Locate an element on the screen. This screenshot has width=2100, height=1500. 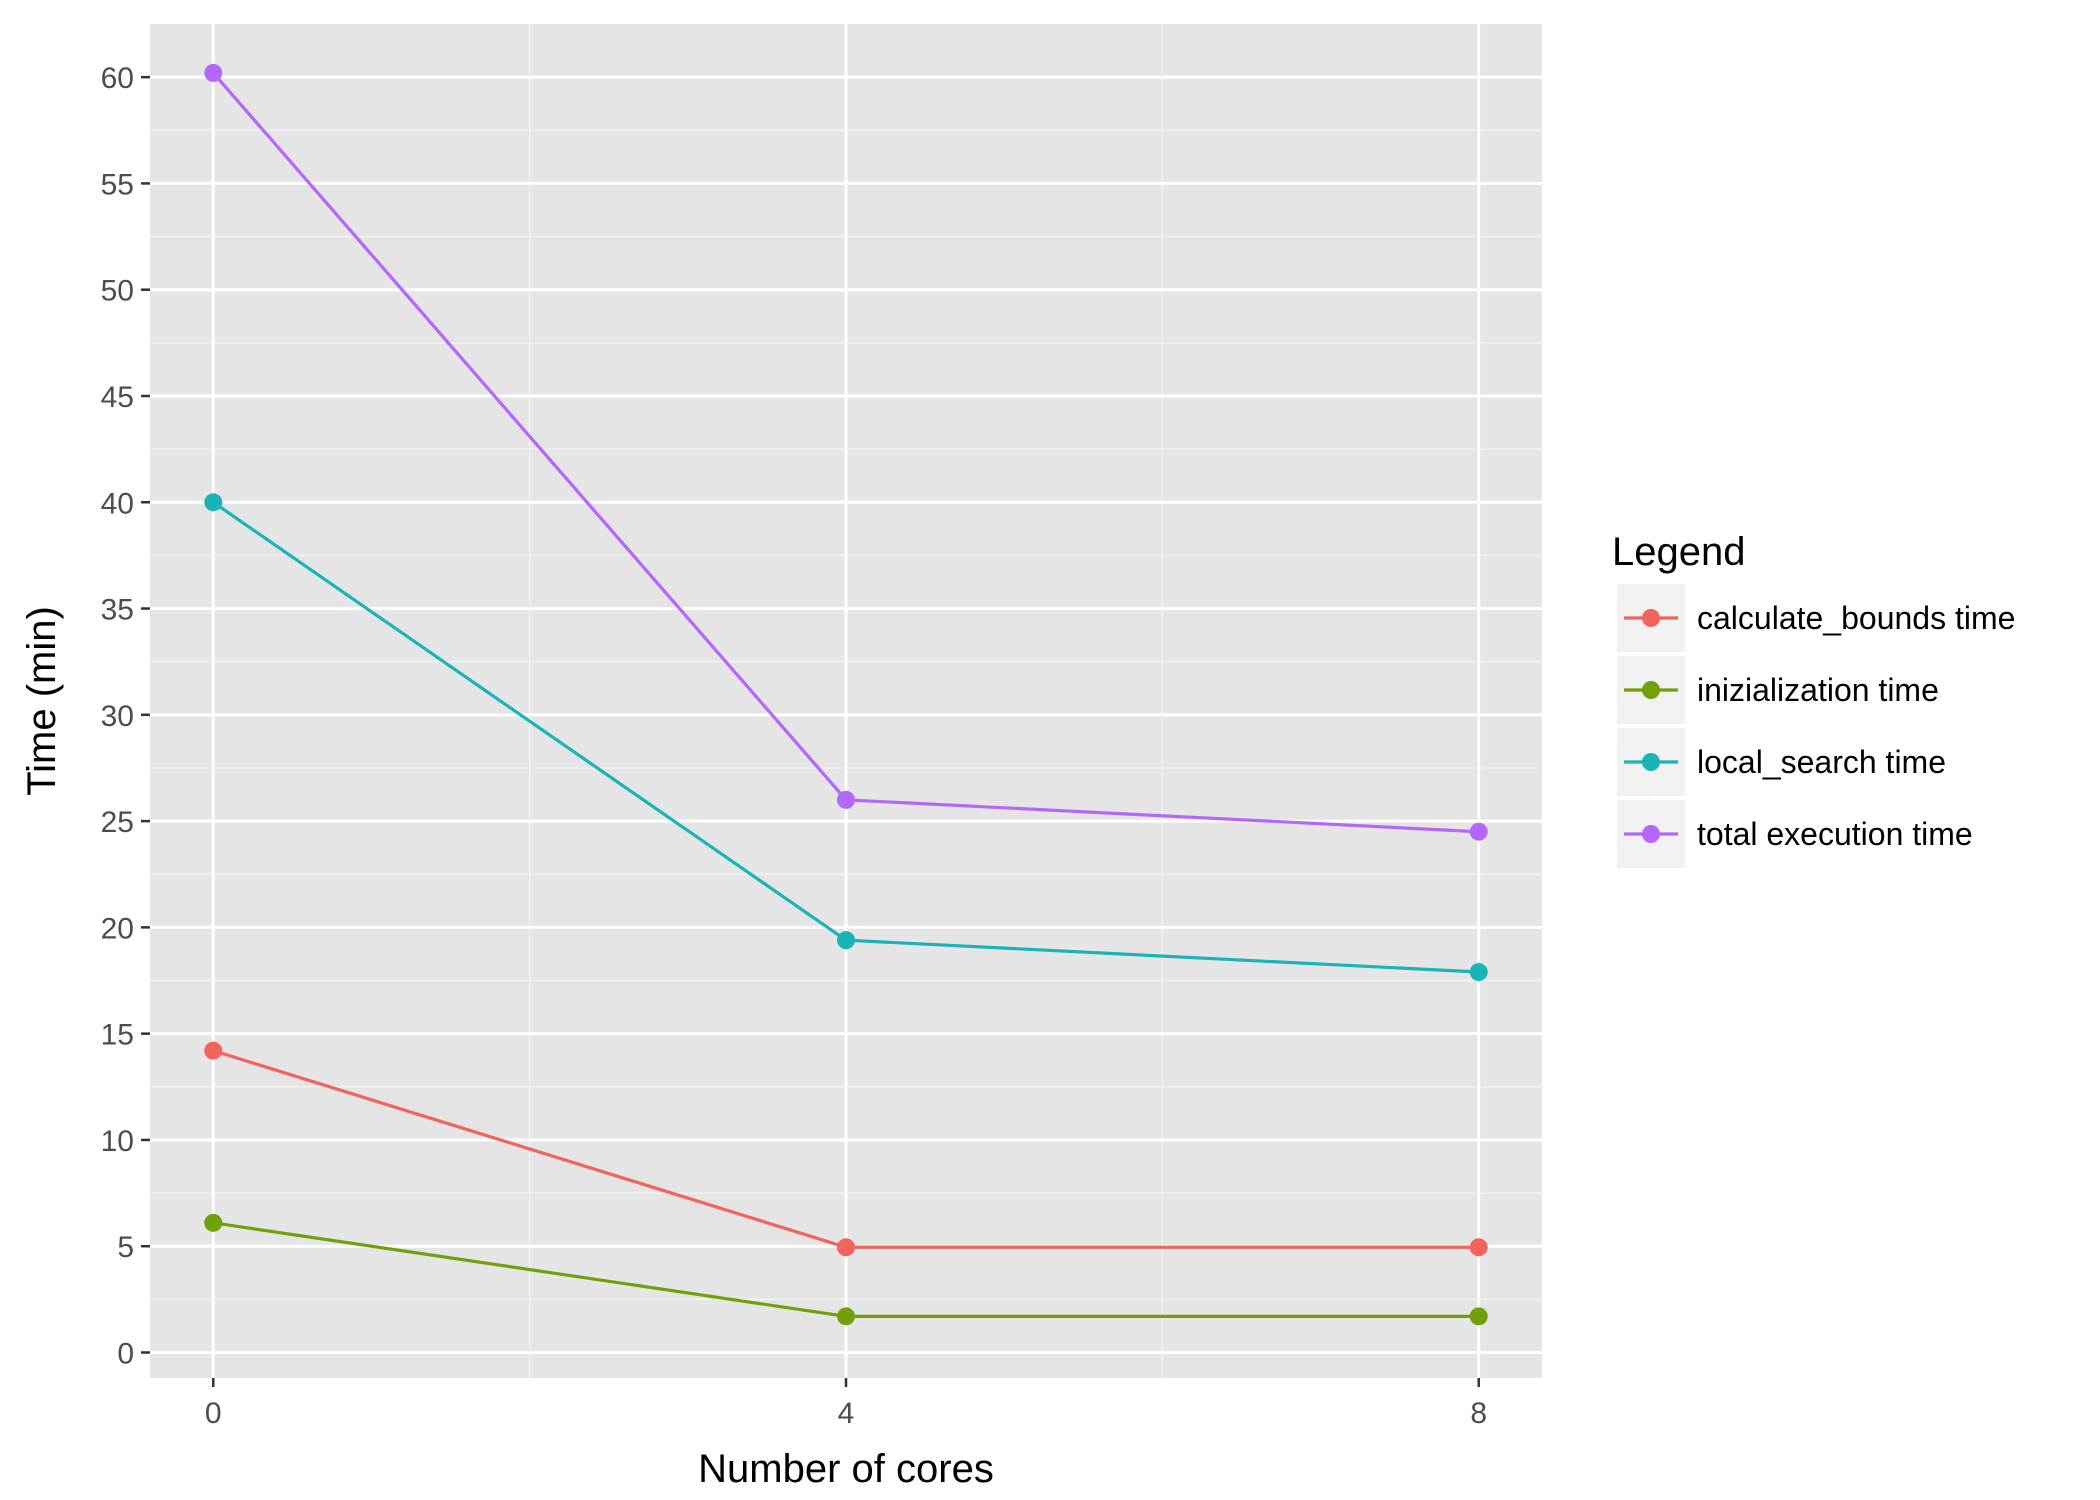
x-axis-title: Number of cores is located at coordinates (846, 1469).